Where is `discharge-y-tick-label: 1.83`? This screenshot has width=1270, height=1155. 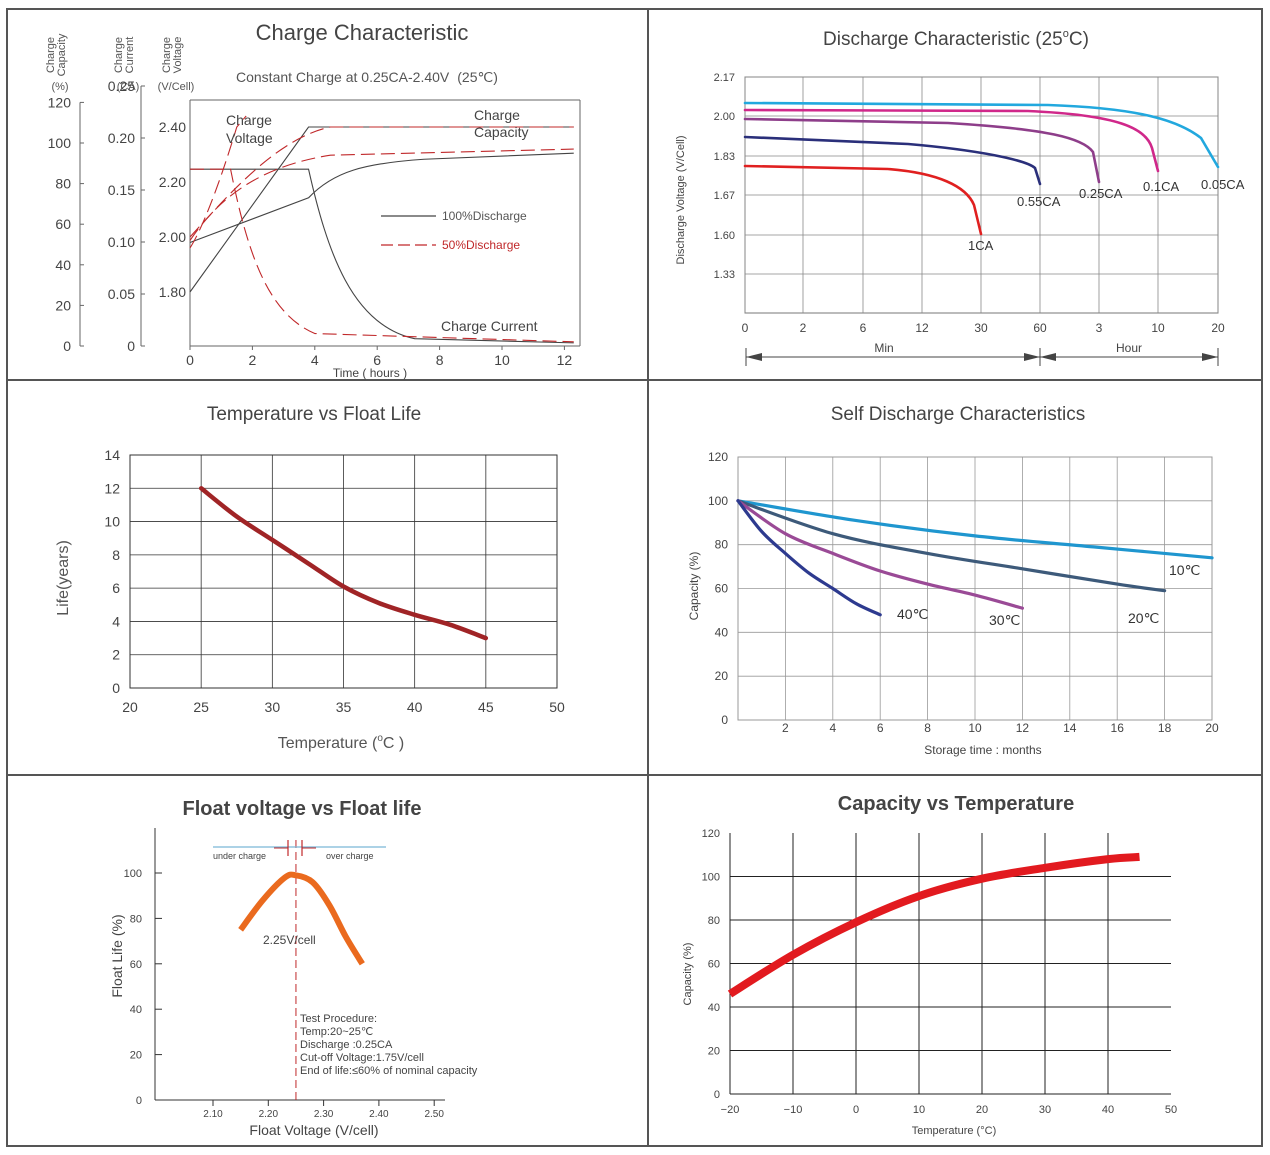 discharge-y-tick-label: 1.83 is located at coordinates (724, 157).